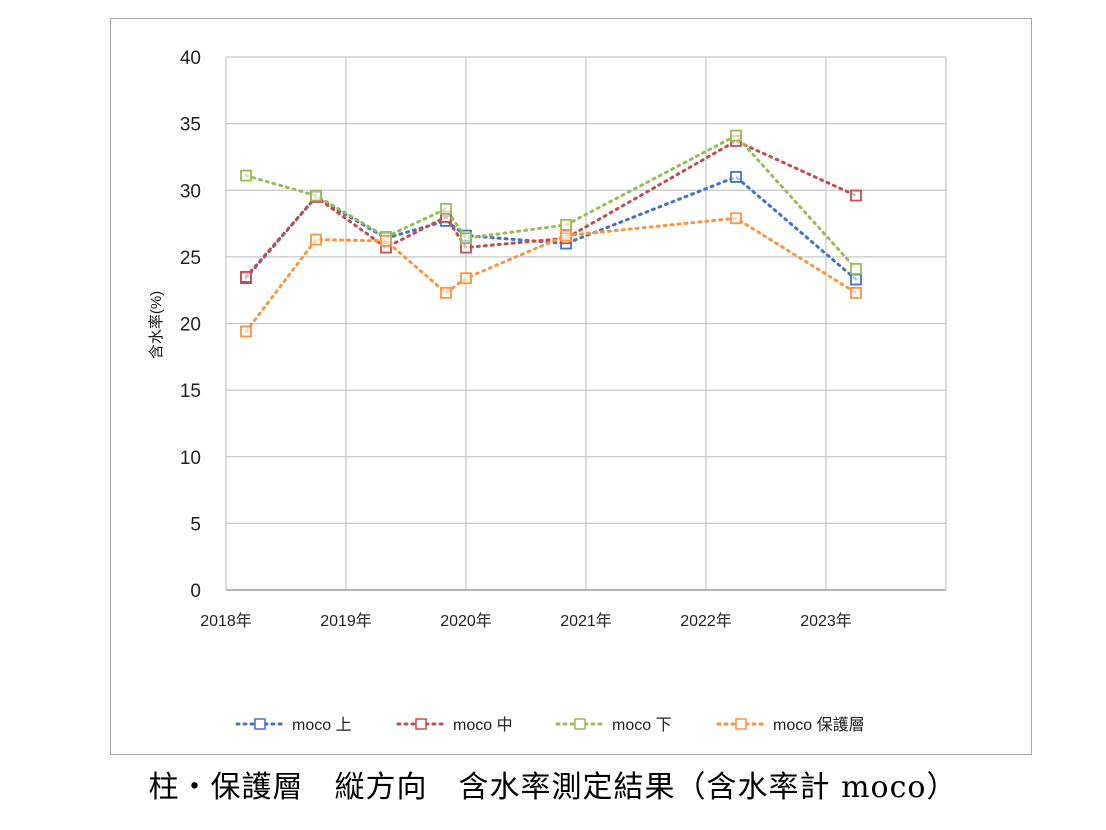  I want to click on y-tick-label: 40, so click(190, 58).